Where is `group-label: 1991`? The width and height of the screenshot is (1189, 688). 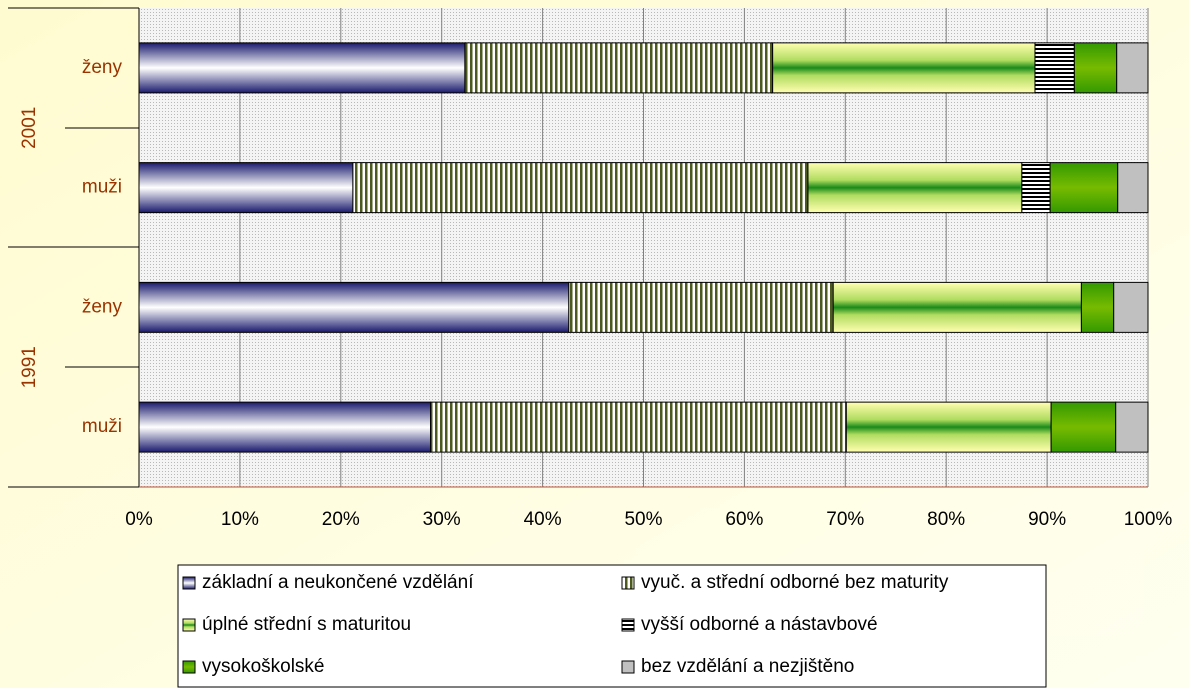 group-label: 1991 is located at coordinates (29, 367).